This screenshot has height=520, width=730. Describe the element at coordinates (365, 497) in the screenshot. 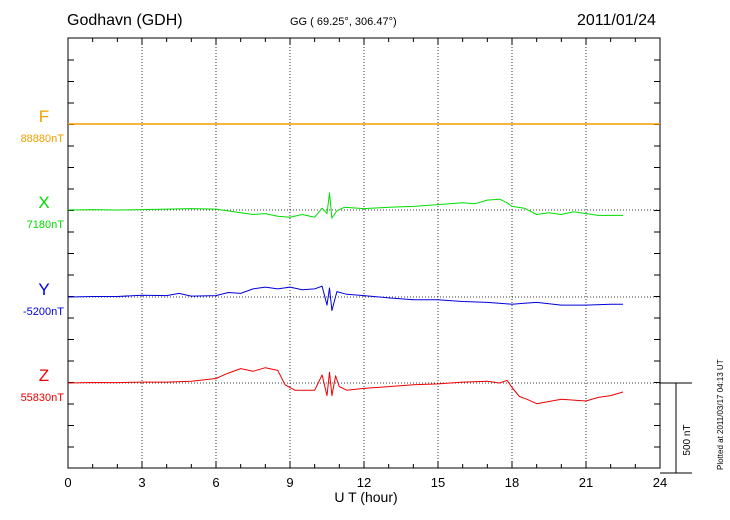

I see `x-axis-label: U T (hour)` at that location.